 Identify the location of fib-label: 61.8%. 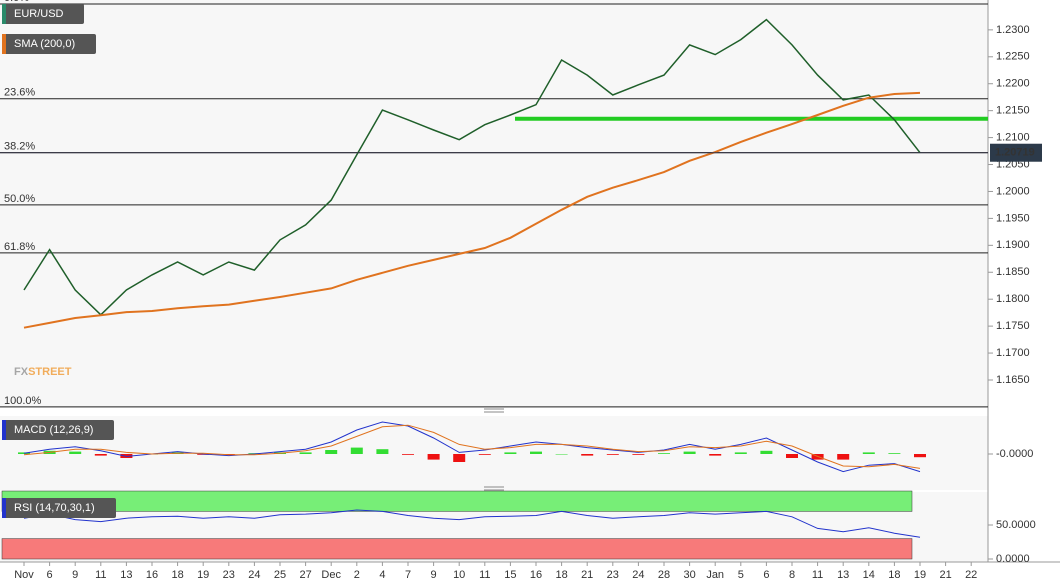
(19, 247).